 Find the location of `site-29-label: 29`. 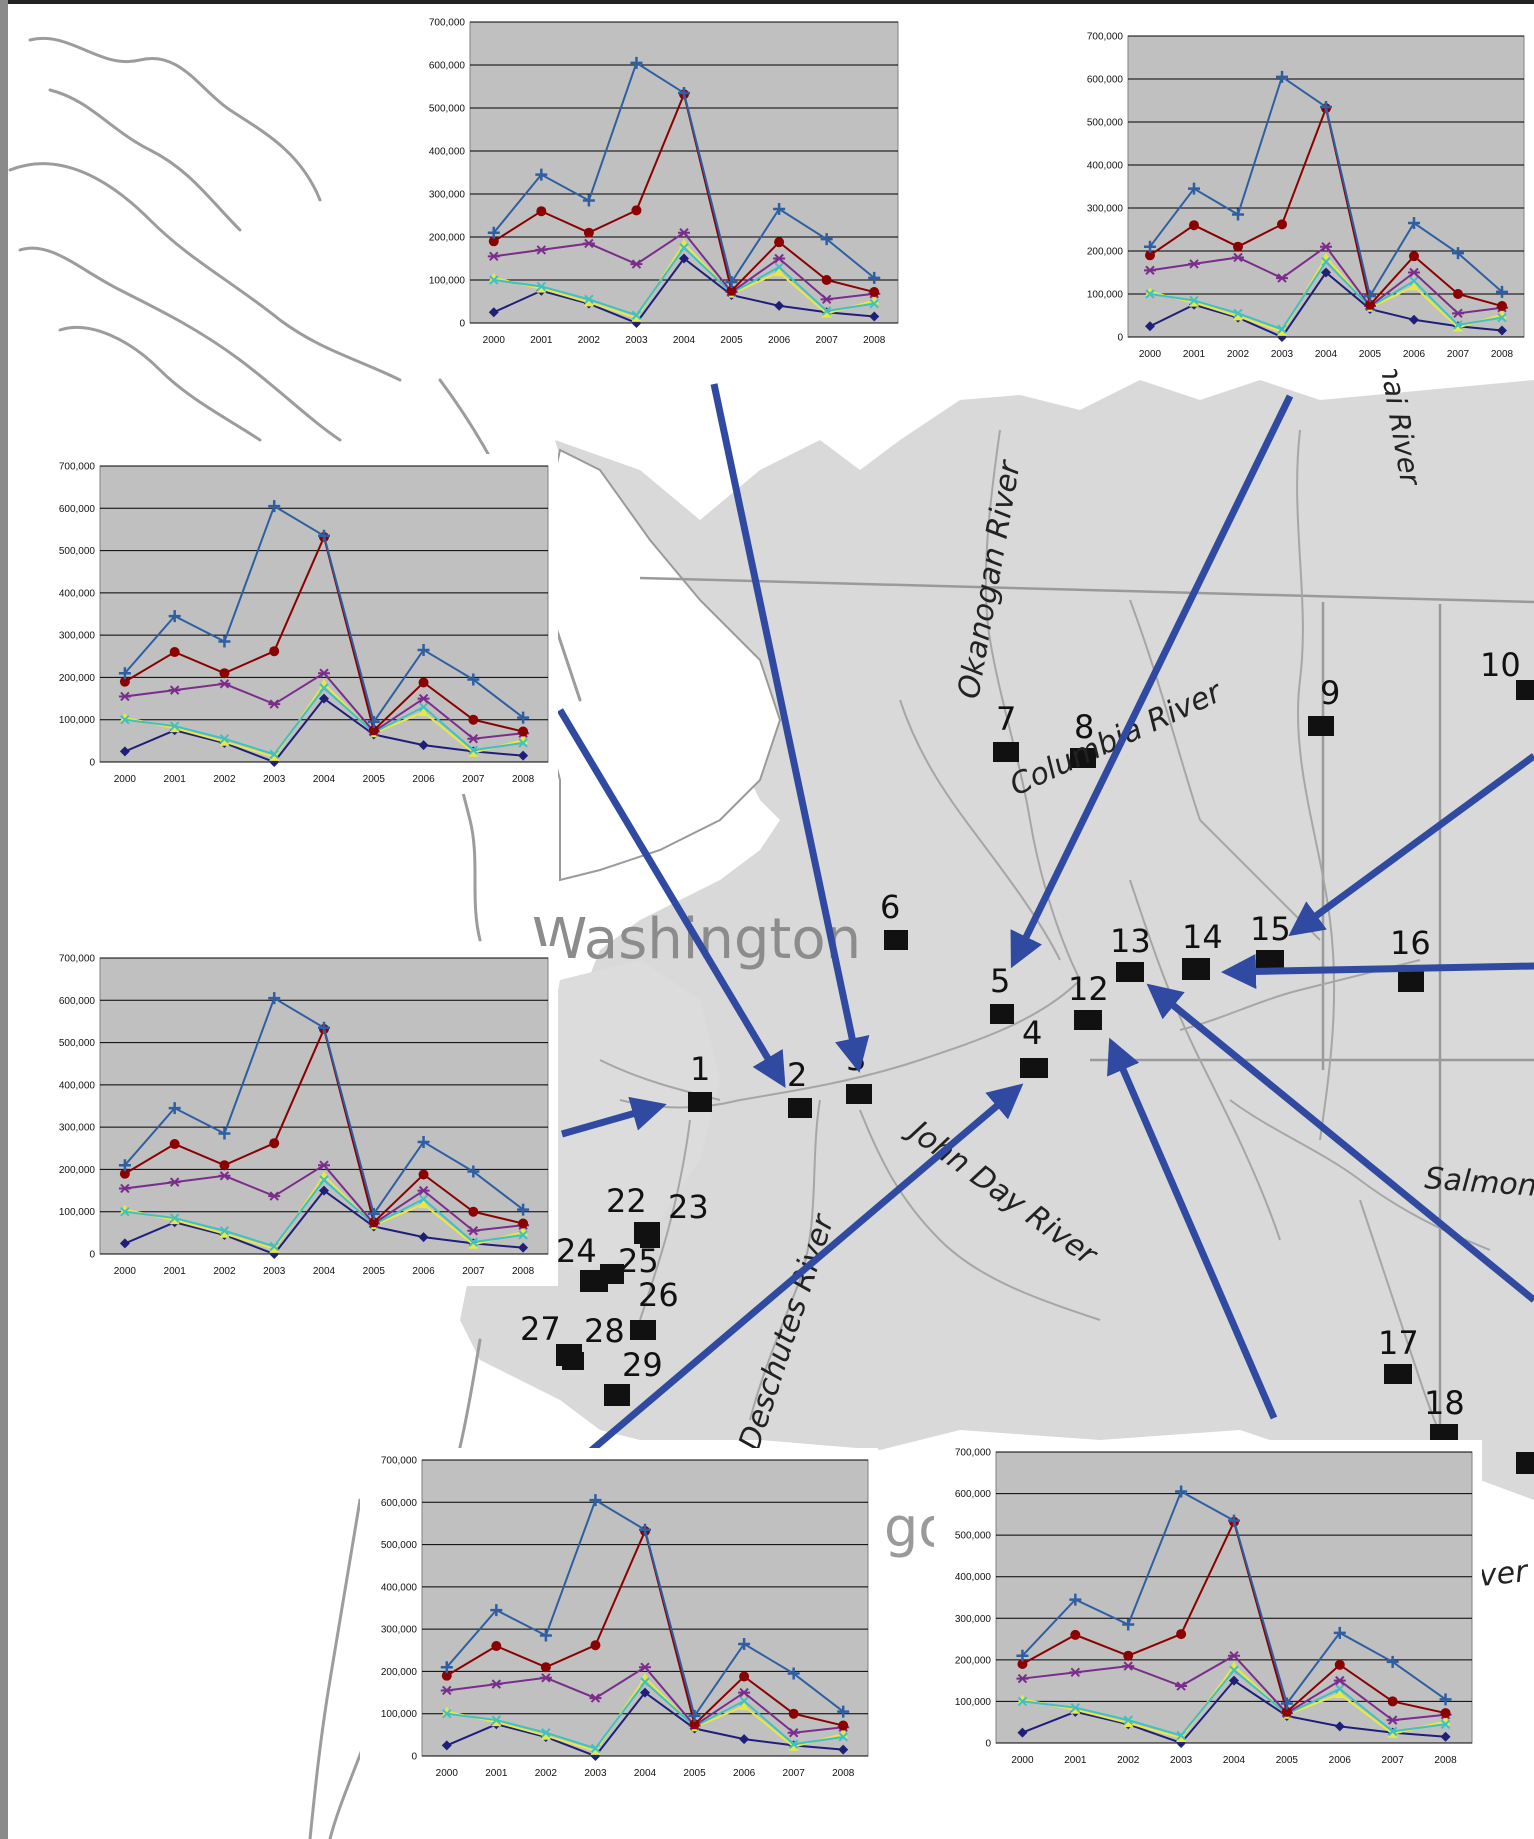

site-29-label: 29 is located at coordinates (642, 1365).